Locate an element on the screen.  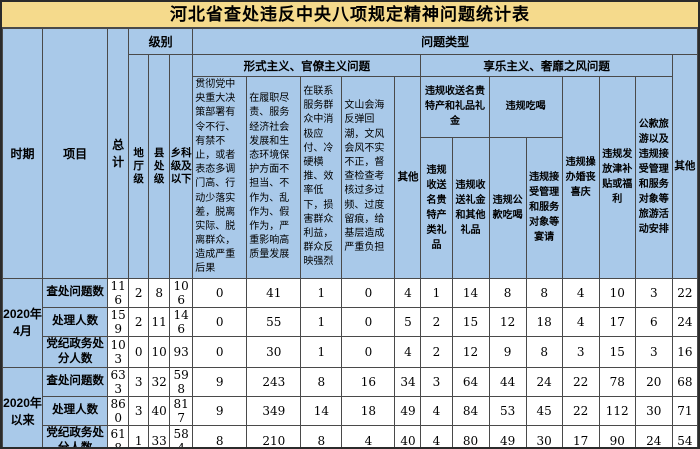
value-cell: 11 is located at coordinates (159, 321).